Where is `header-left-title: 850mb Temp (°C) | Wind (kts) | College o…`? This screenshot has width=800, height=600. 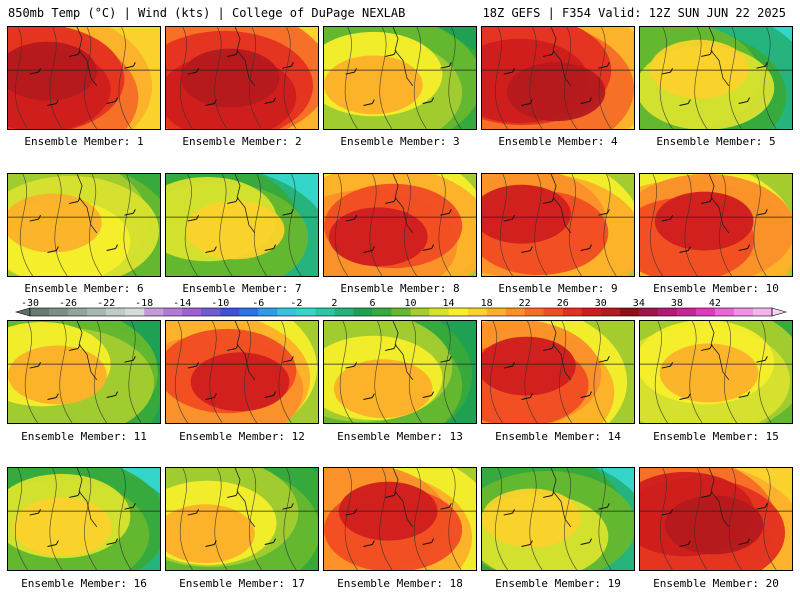 header-left-title: 850mb Temp (°C) | Wind (kts) | College o… is located at coordinates (207, 13).